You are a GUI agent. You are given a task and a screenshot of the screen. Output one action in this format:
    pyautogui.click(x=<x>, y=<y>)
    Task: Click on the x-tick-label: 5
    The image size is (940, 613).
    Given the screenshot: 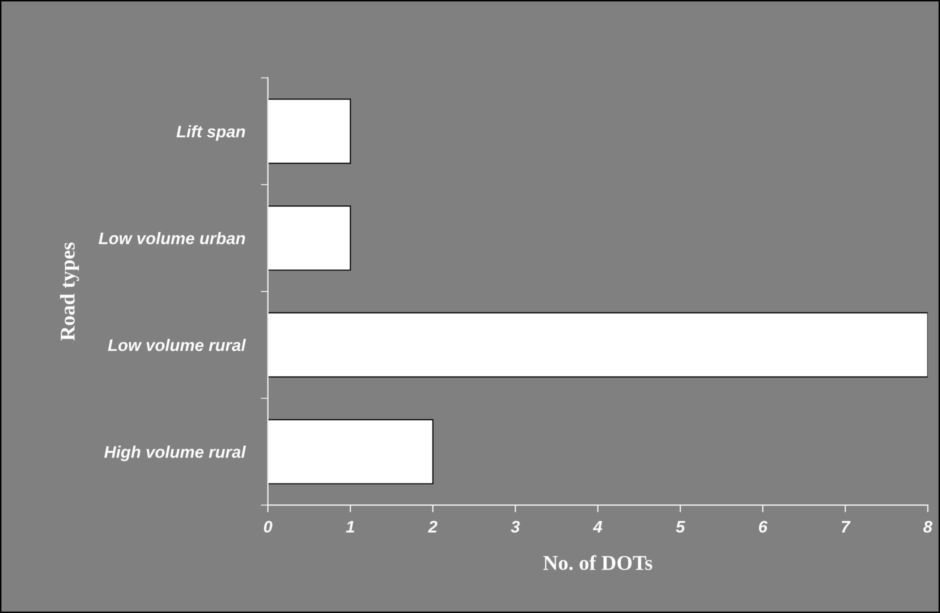 What is the action you would take?
    pyautogui.click(x=681, y=527)
    